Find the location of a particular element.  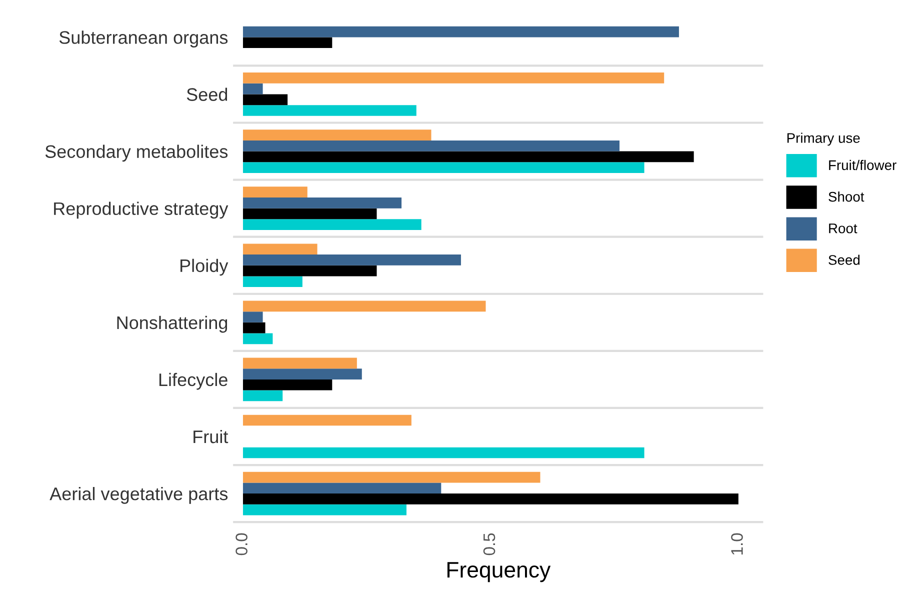

y-tick-label: Aerial vegetative parts is located at coordinates (139, 495).